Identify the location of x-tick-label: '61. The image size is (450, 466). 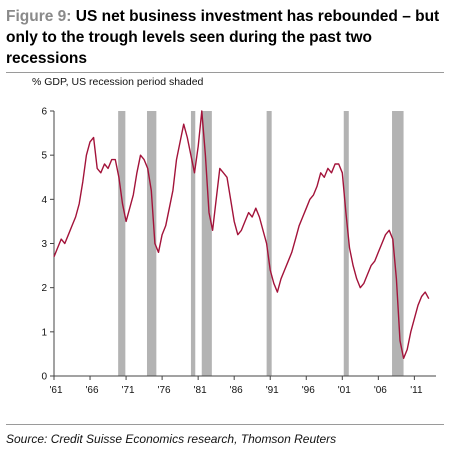
(55, 390).